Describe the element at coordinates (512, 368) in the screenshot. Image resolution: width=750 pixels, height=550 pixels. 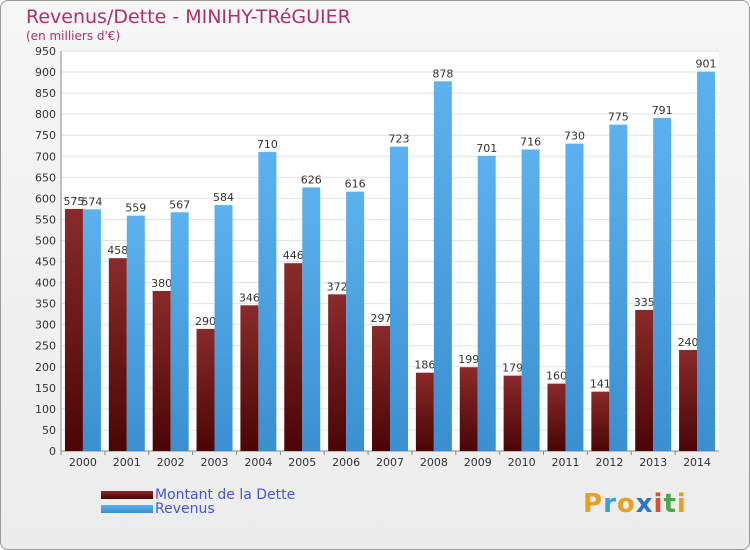
I see `data-label-dette-2010: 179` at that location.